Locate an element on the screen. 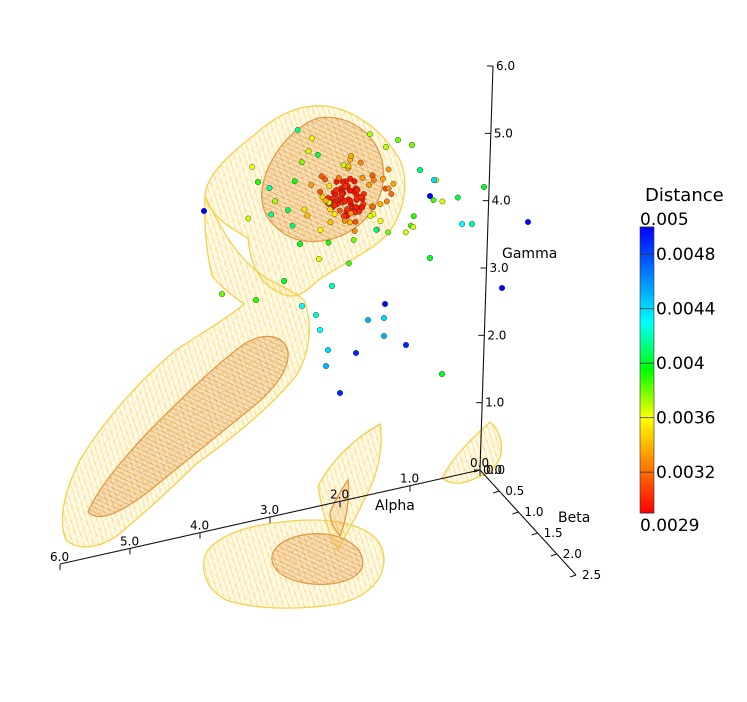 The height and width of the screenshot is (702, 747). y-axis-ticks: 0.00.51.01.52.02.5 is located at coordinates (537, 522).